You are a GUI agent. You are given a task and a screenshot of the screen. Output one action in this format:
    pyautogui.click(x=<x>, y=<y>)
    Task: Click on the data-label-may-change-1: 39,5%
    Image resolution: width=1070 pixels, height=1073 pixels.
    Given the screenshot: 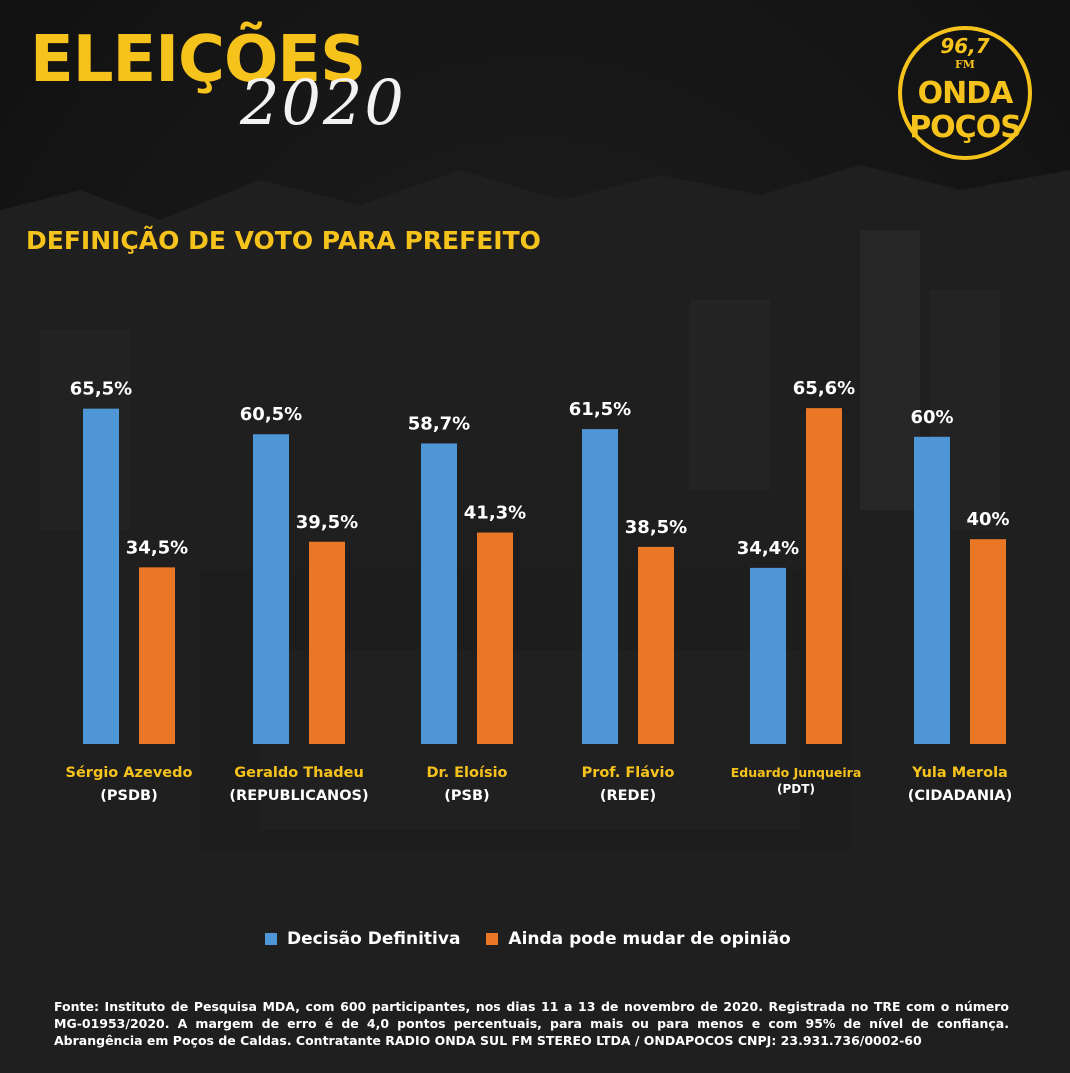 What is the action you would take?
    pyautogui.click(x=327, y=522)
    